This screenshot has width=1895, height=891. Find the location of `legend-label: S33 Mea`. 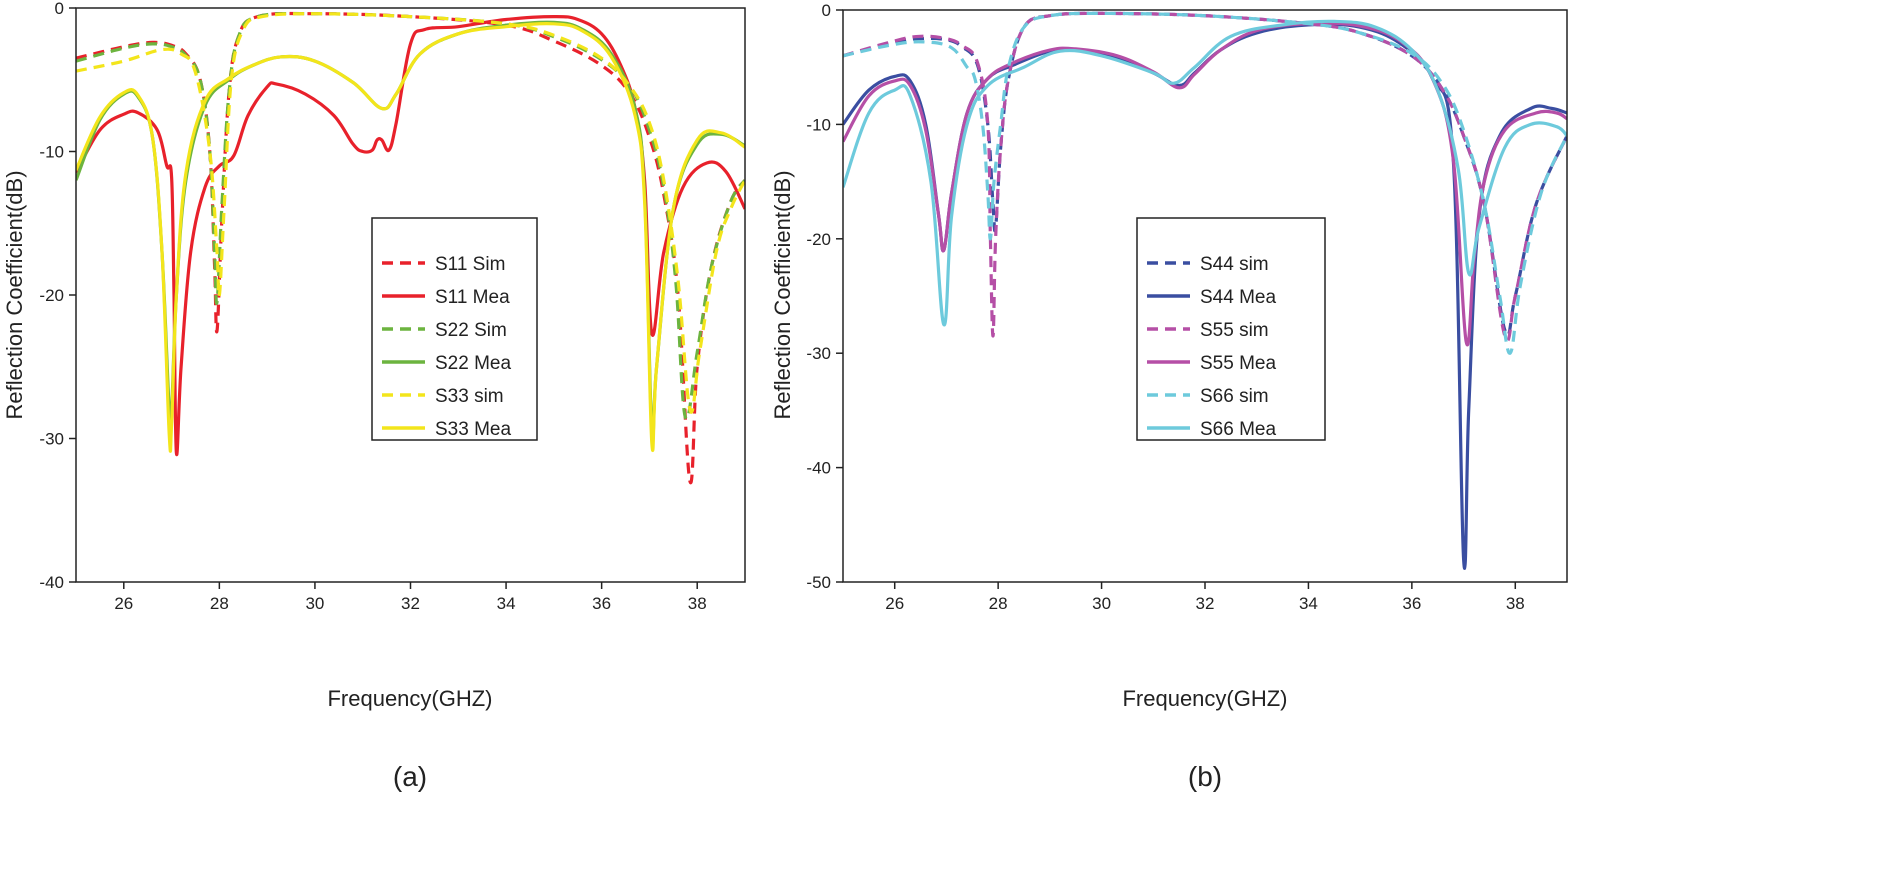

legend-label: S33 Mea is located at coordinates (473, 429).